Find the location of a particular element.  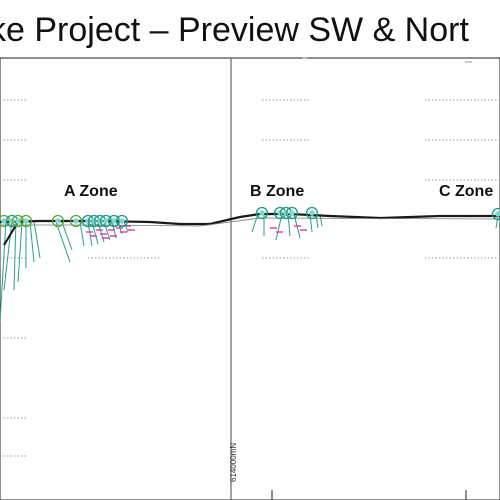

page-title: ke Project – Preview SW & Nort is located at coordinates (250, 32).